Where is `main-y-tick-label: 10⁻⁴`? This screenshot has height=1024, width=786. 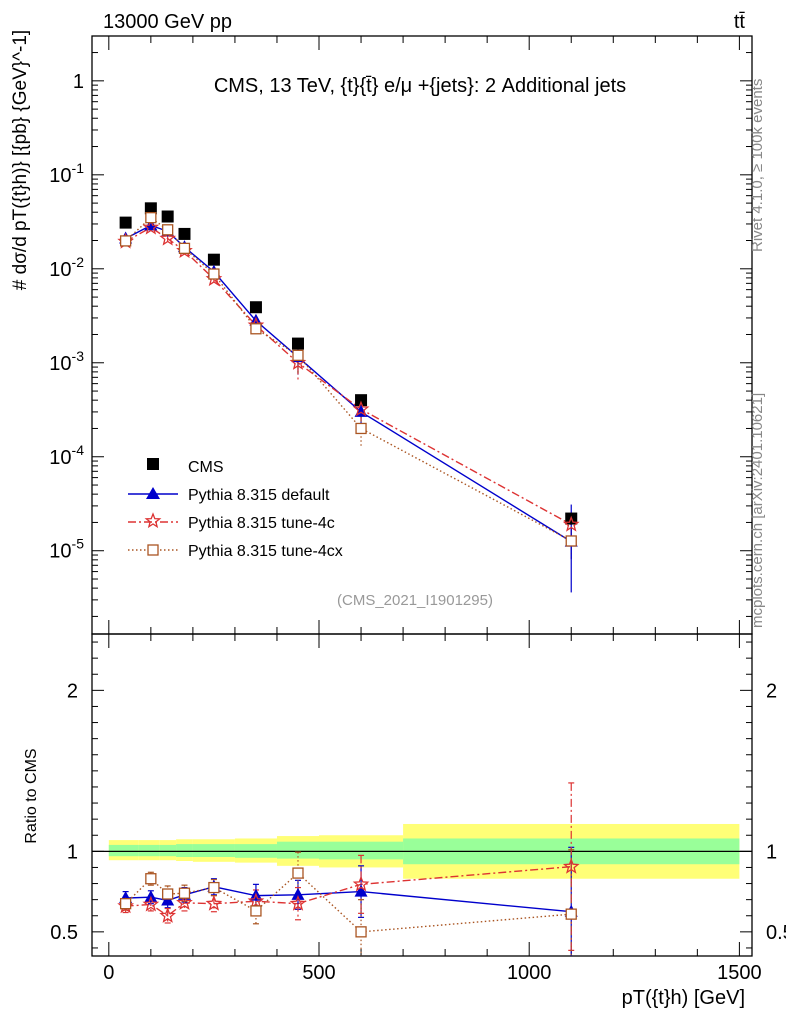
main-y-tick-label: 10⁻⁴ is located at coordinates (66, 455).